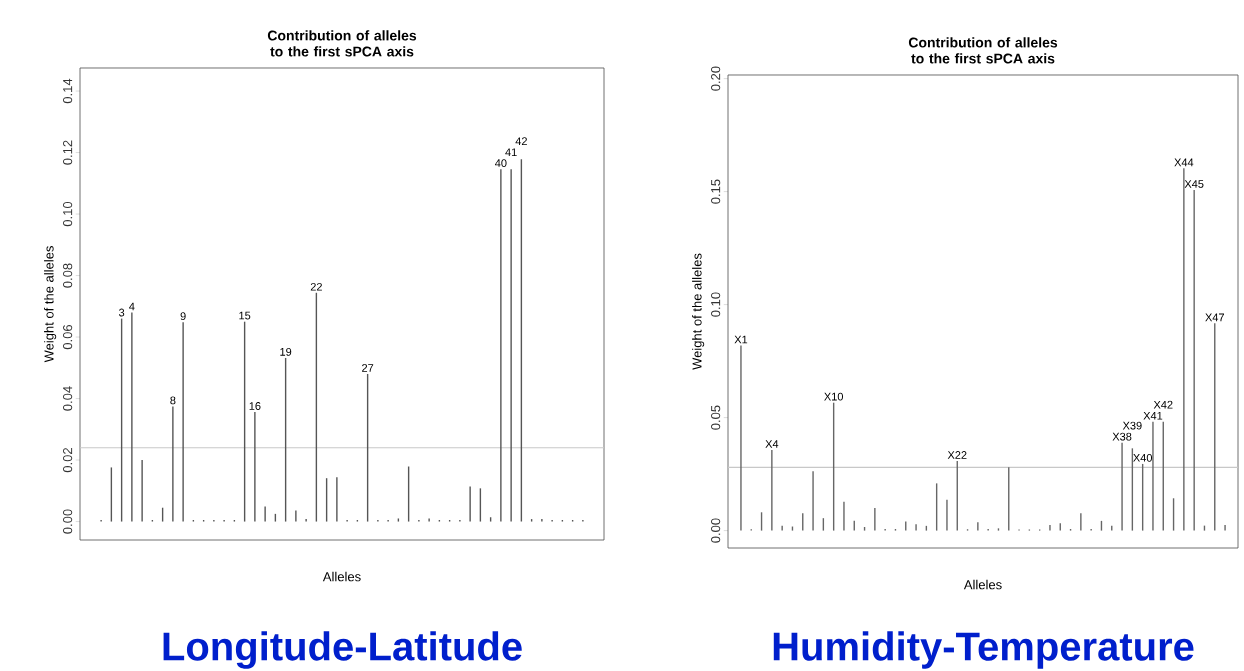 This screenshot has width=1244, height=671. Describe the element at coordinates (716, 417) in the screenshot. I see `y-tick-label: 0.05` at that location.